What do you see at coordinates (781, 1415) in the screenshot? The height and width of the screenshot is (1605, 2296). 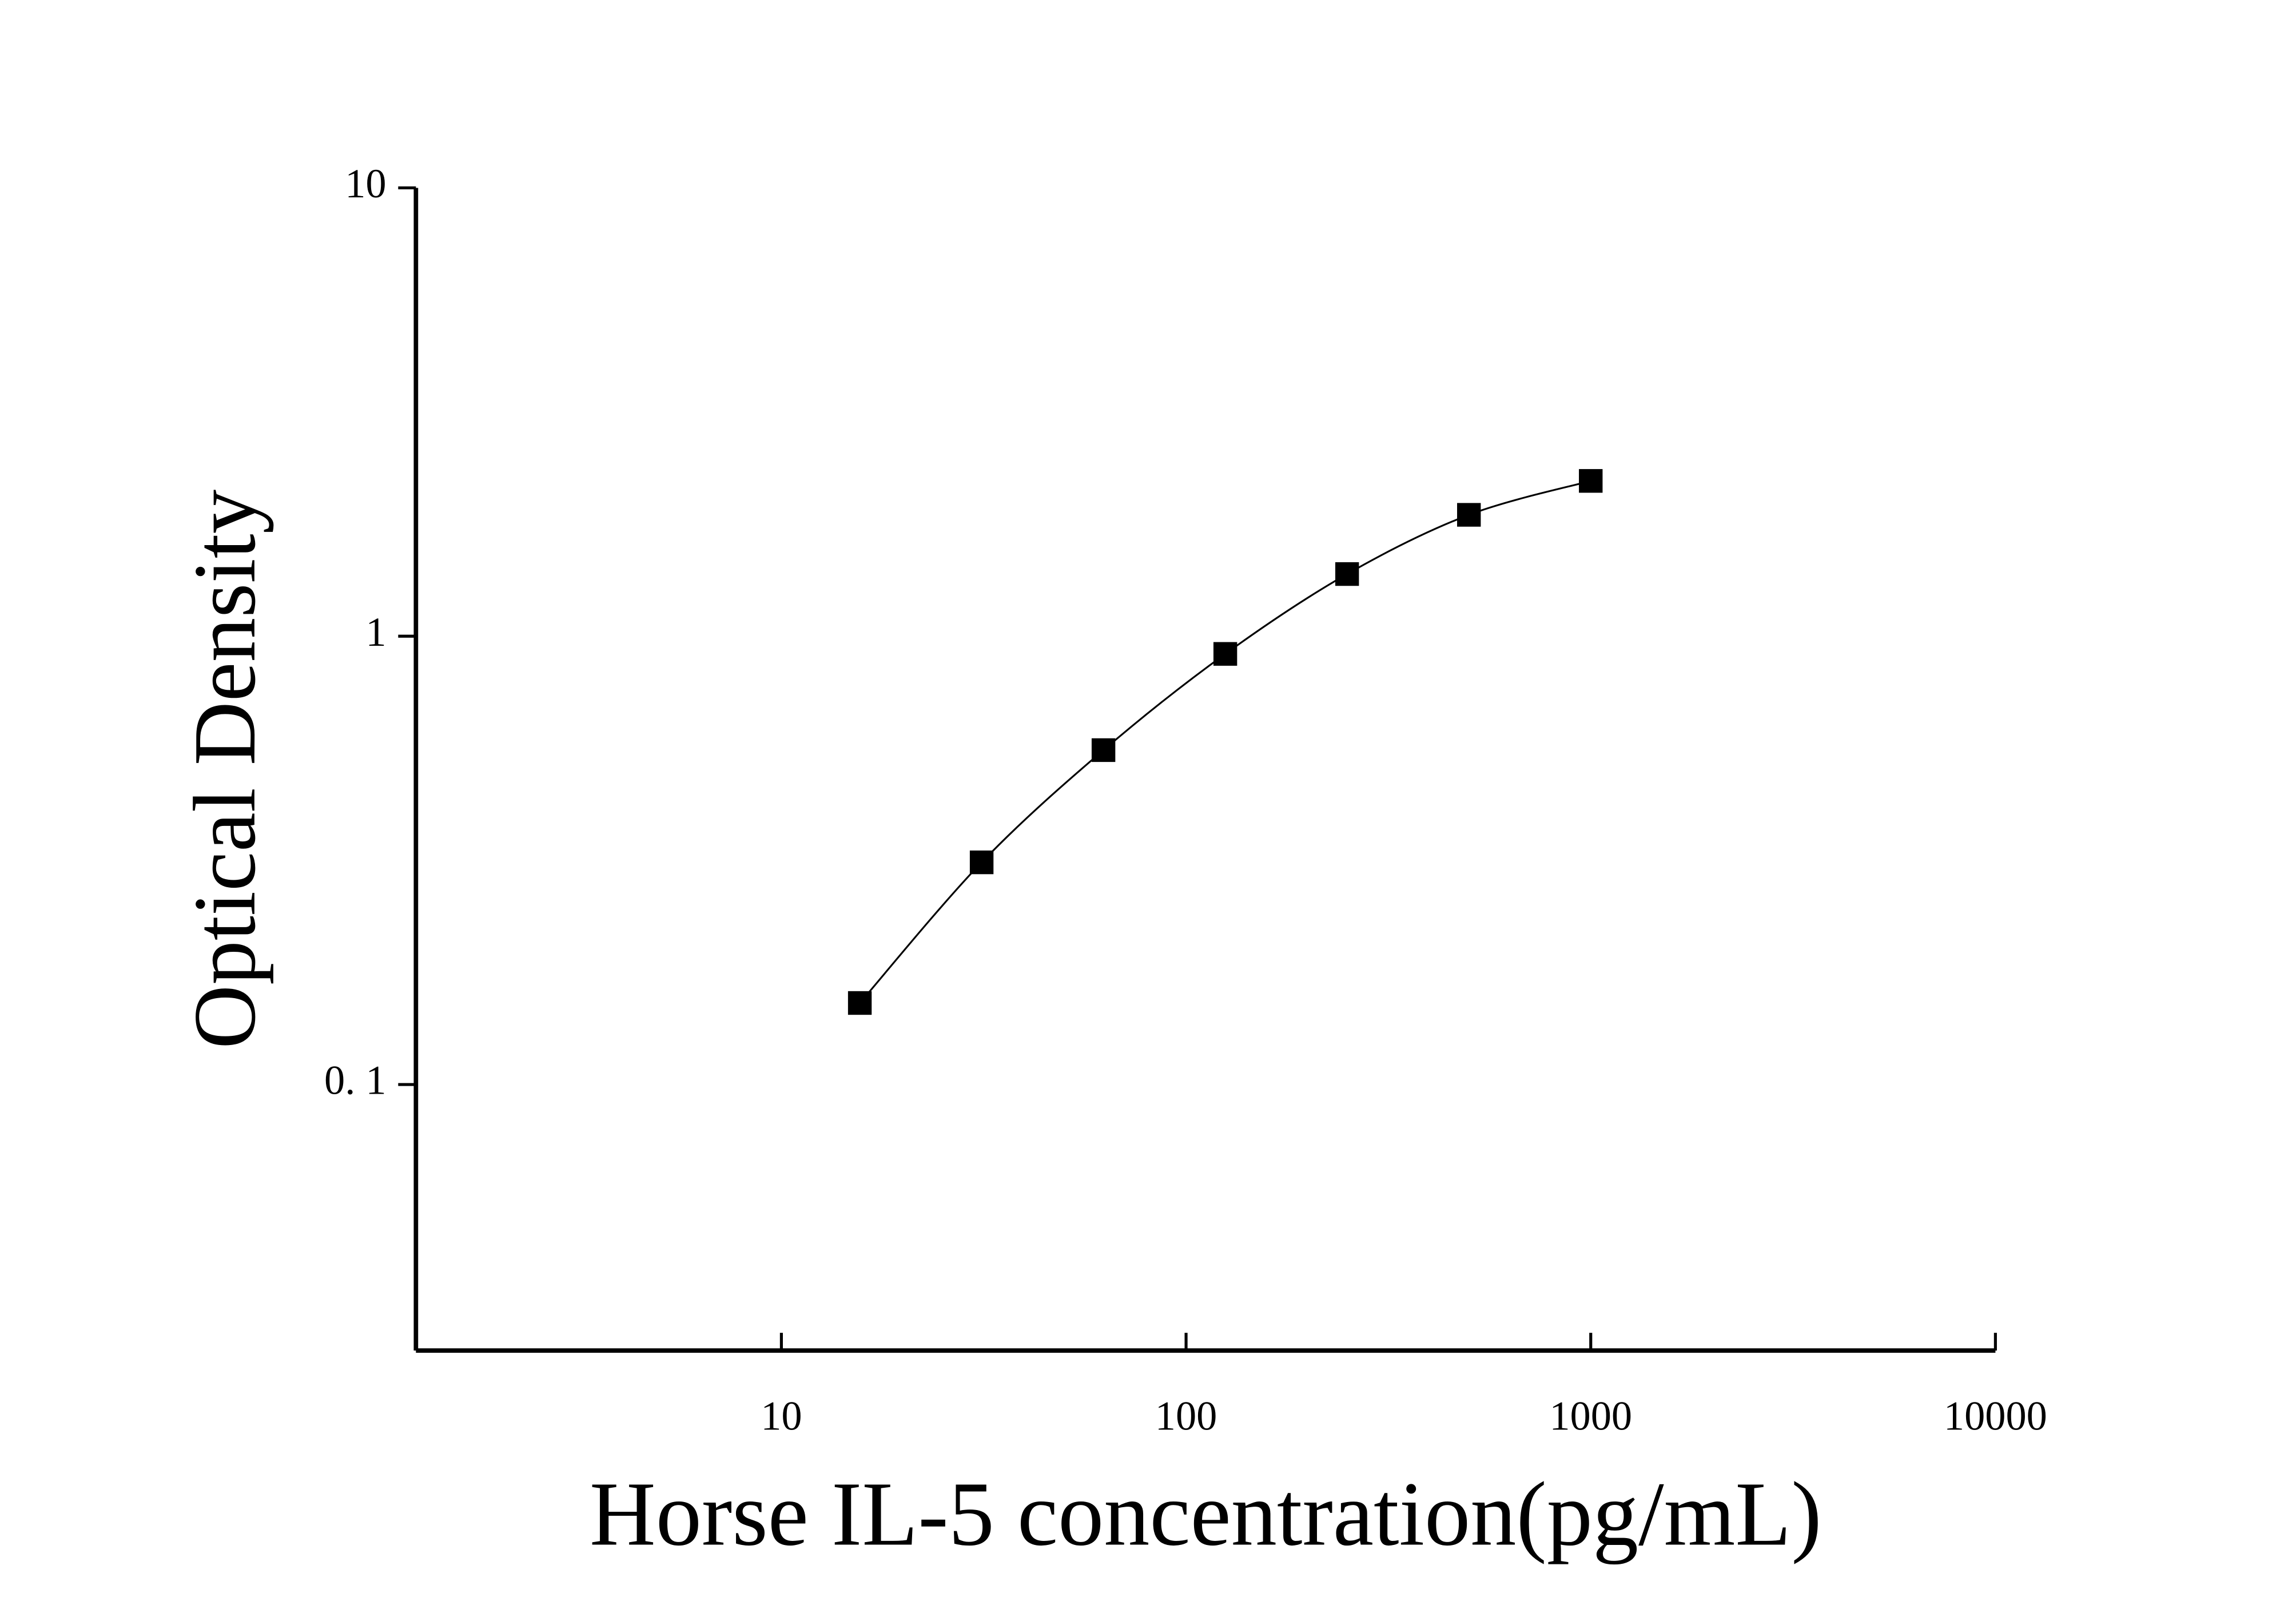 I see `x-tick-label: 10` at bounding box center [781, 1415].